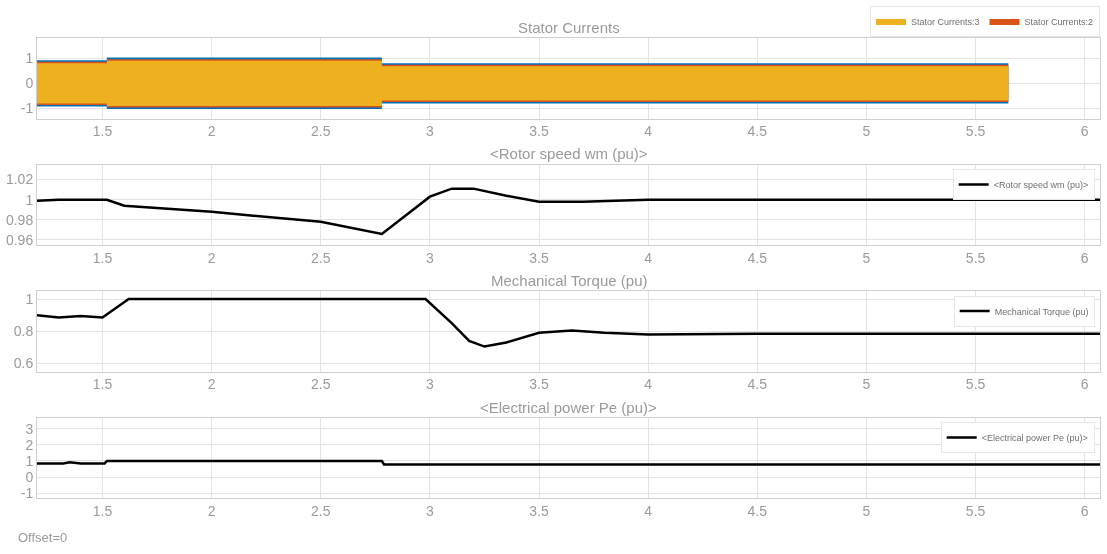 The width and height of the screenshot is (1107, 554). What do you see at coordinates (29, 444) in the screenshot?
I see `y-tick-label: 2` at bounding box center [29, 444].